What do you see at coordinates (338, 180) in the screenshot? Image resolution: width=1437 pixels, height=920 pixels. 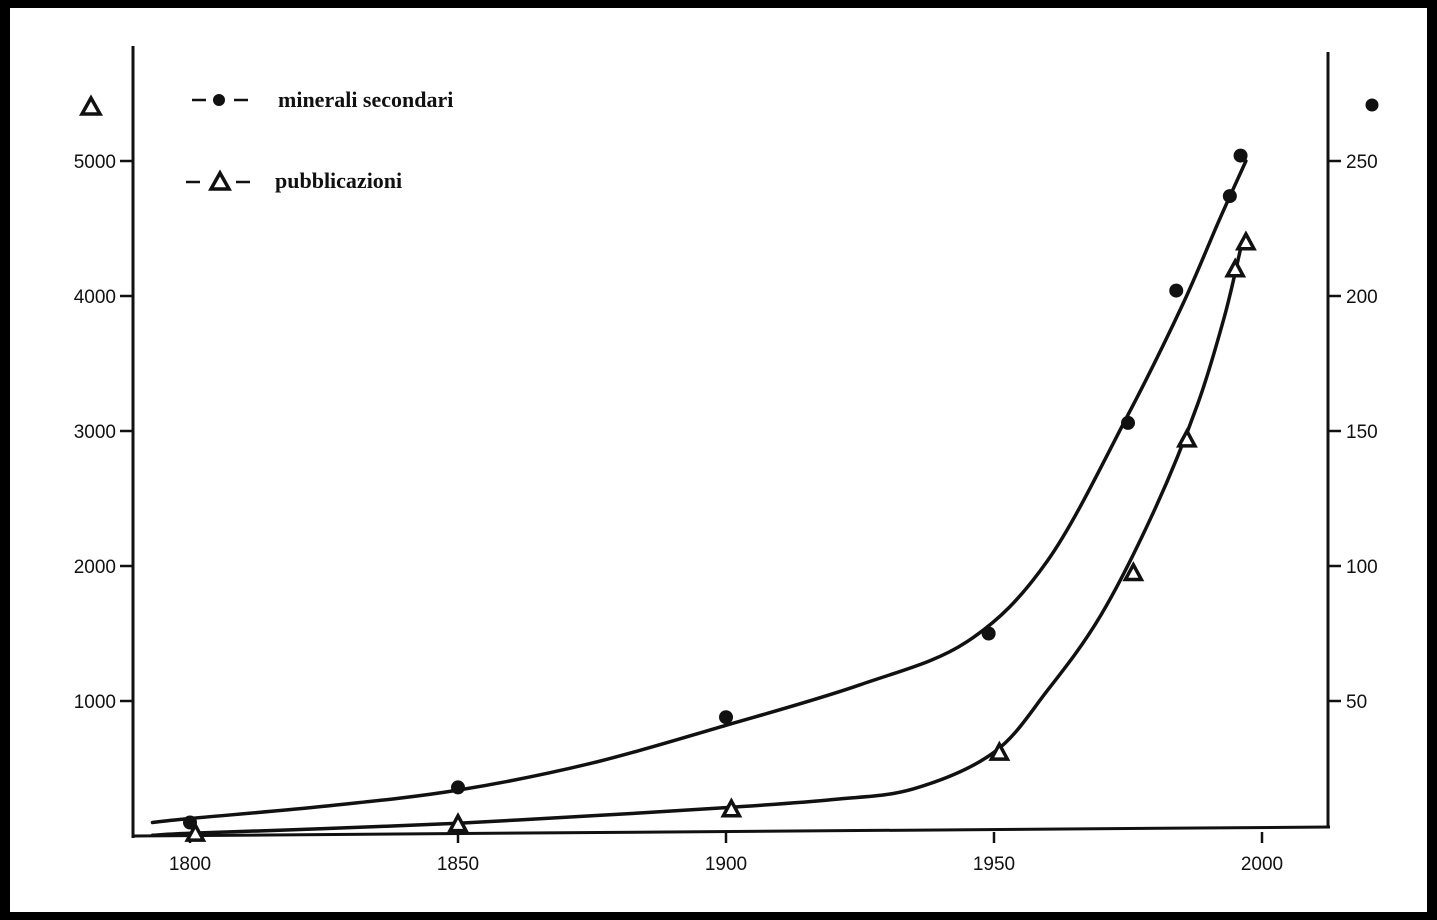 I see `legend-label-pubblicazioni: pubblicazioni` at bounding box center [338, 180].